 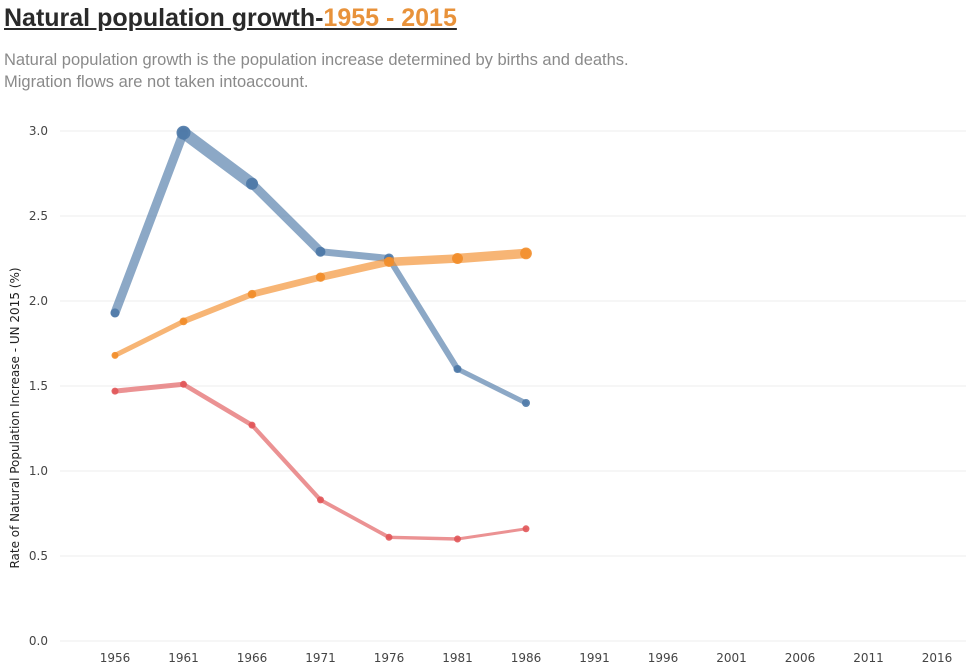 I want to click on x-tick-label: 1971, so click(x=320, y=657).